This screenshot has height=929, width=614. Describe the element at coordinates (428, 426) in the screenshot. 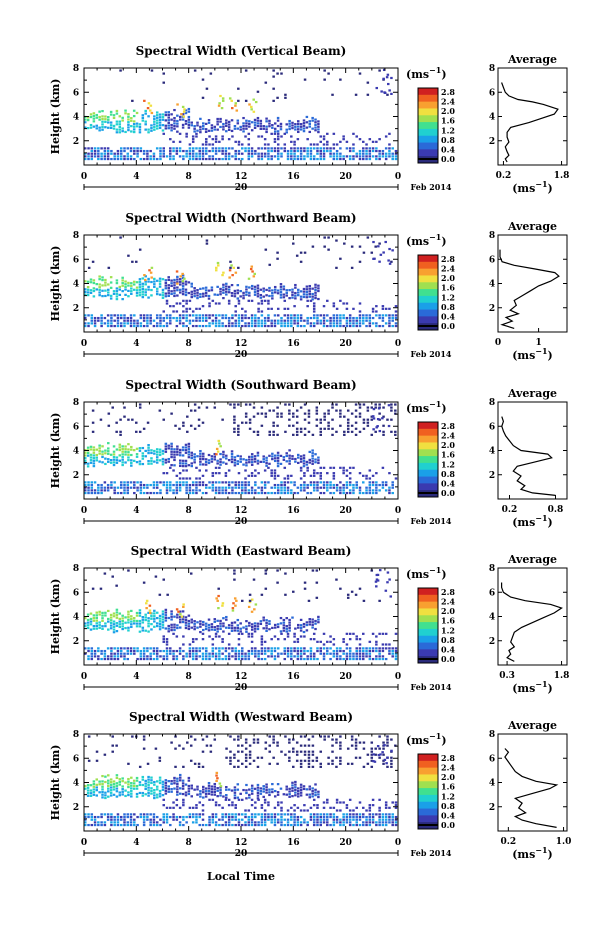

I see `colorbar-swatch` at that location.